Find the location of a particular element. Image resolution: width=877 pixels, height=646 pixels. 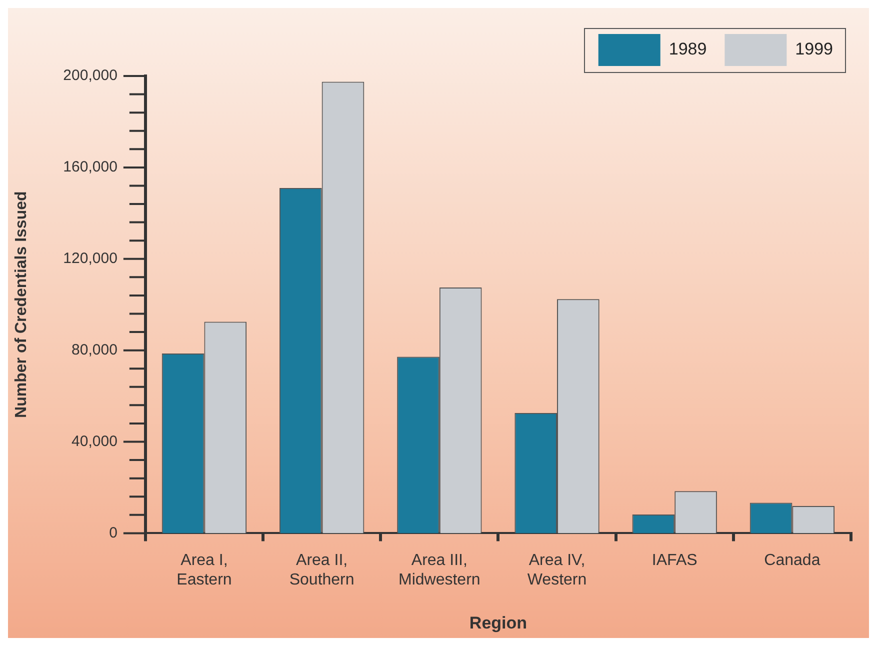

y-tick-label: 0 is located at coordinates (113, 533).